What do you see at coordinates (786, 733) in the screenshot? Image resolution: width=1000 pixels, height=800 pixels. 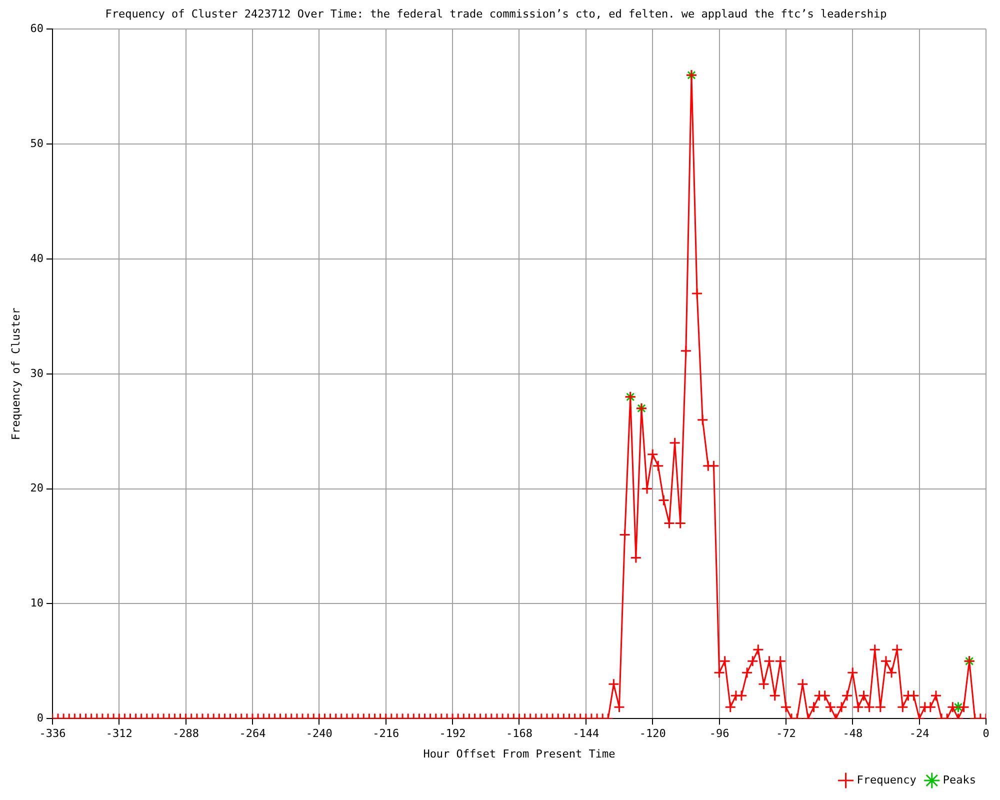 I see `x-tick-label: -72` at bounding box center [786, 733].